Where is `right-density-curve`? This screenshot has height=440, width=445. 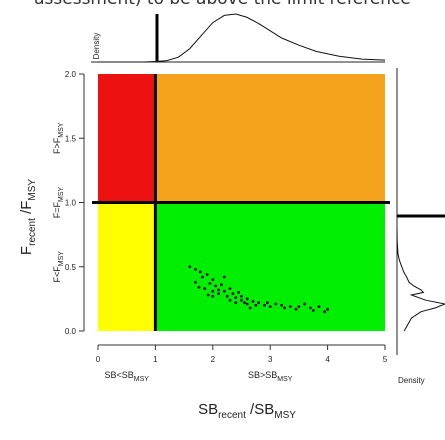
right-density-curve is located at coordinates (420, 280).